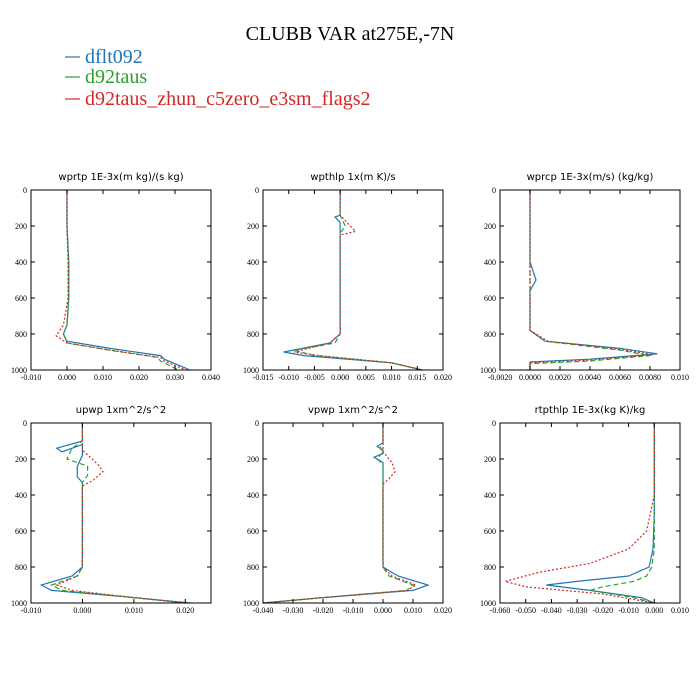 The width and height of the screenshot is (700, 700). I want to click on x-tick-label: 0.0020, so click(560, 377).